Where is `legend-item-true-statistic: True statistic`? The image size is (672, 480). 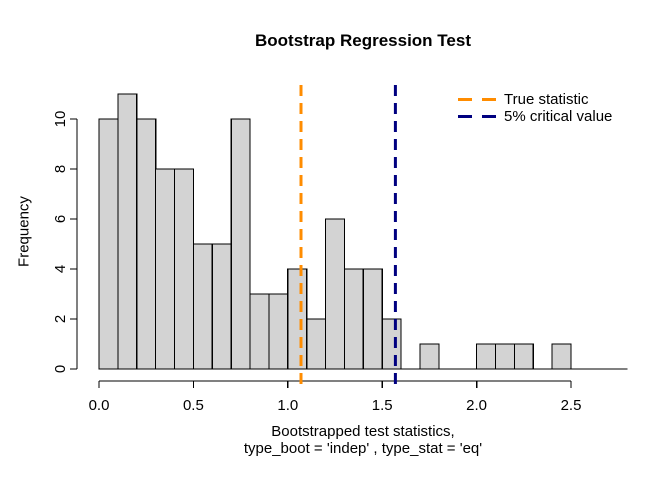
legend-item-true-statistic: True statistic is located at coordinates (534, 99).